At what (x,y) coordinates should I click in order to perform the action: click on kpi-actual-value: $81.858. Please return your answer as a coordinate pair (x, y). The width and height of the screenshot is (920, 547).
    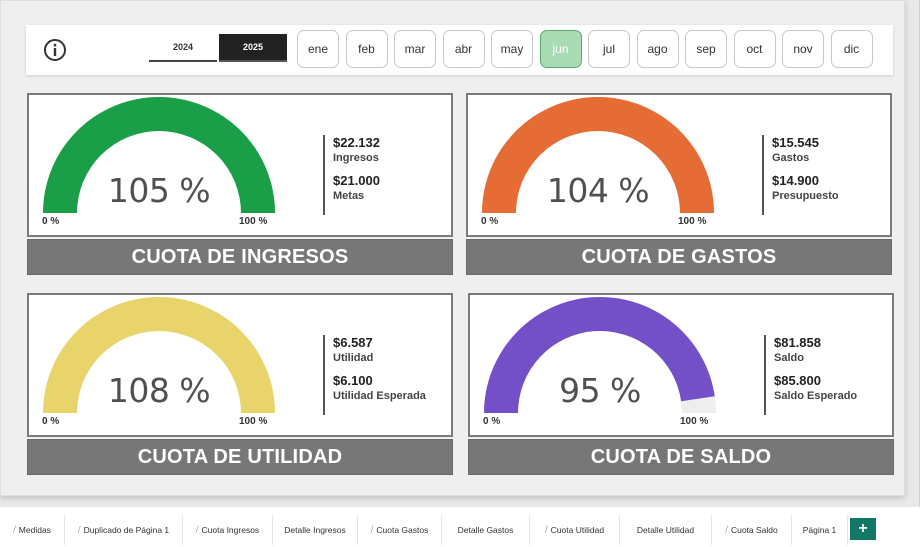
    Looking at the image, I should click on (797, 342).